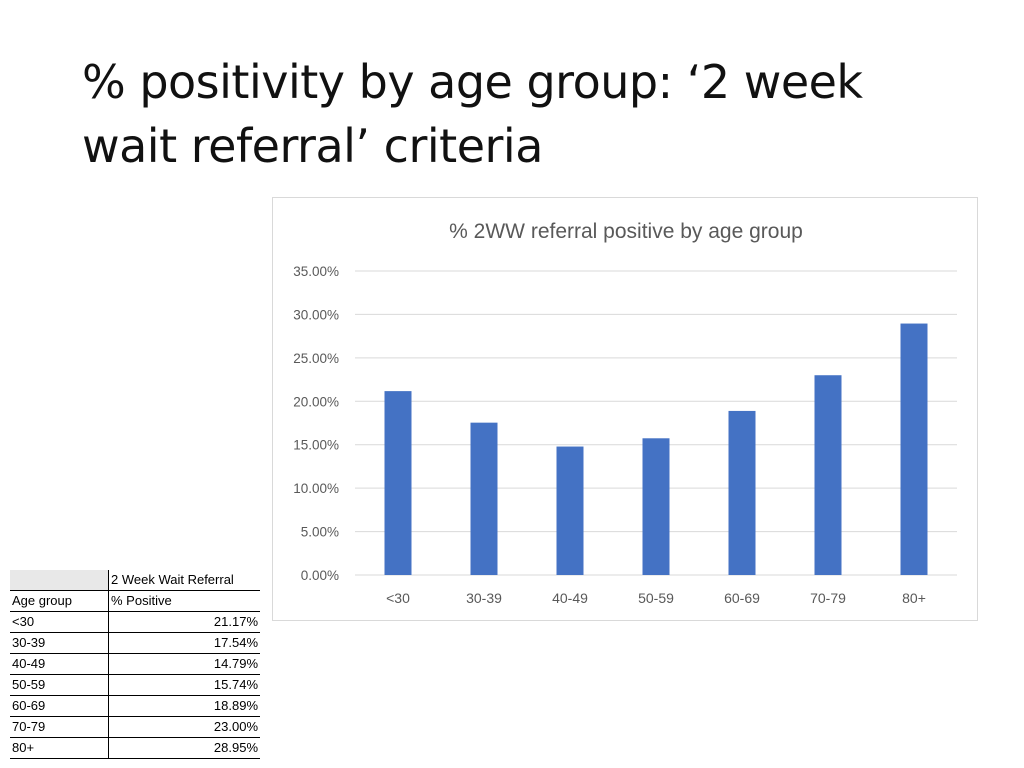  Describe the element at coordinates (742, 598) in the screenshot. I see `x-tick-label: 60-69` at that location.